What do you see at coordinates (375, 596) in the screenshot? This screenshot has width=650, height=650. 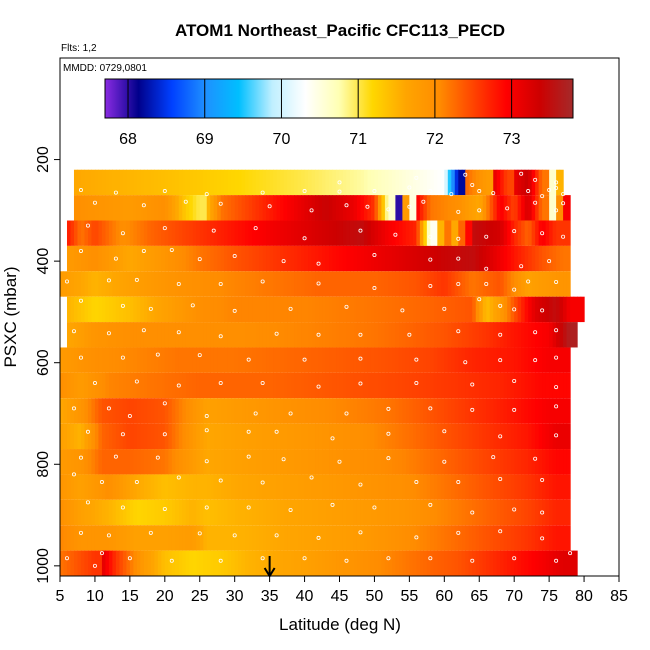 I see `x-tick-label: 50` at bounding box center [375, 596].